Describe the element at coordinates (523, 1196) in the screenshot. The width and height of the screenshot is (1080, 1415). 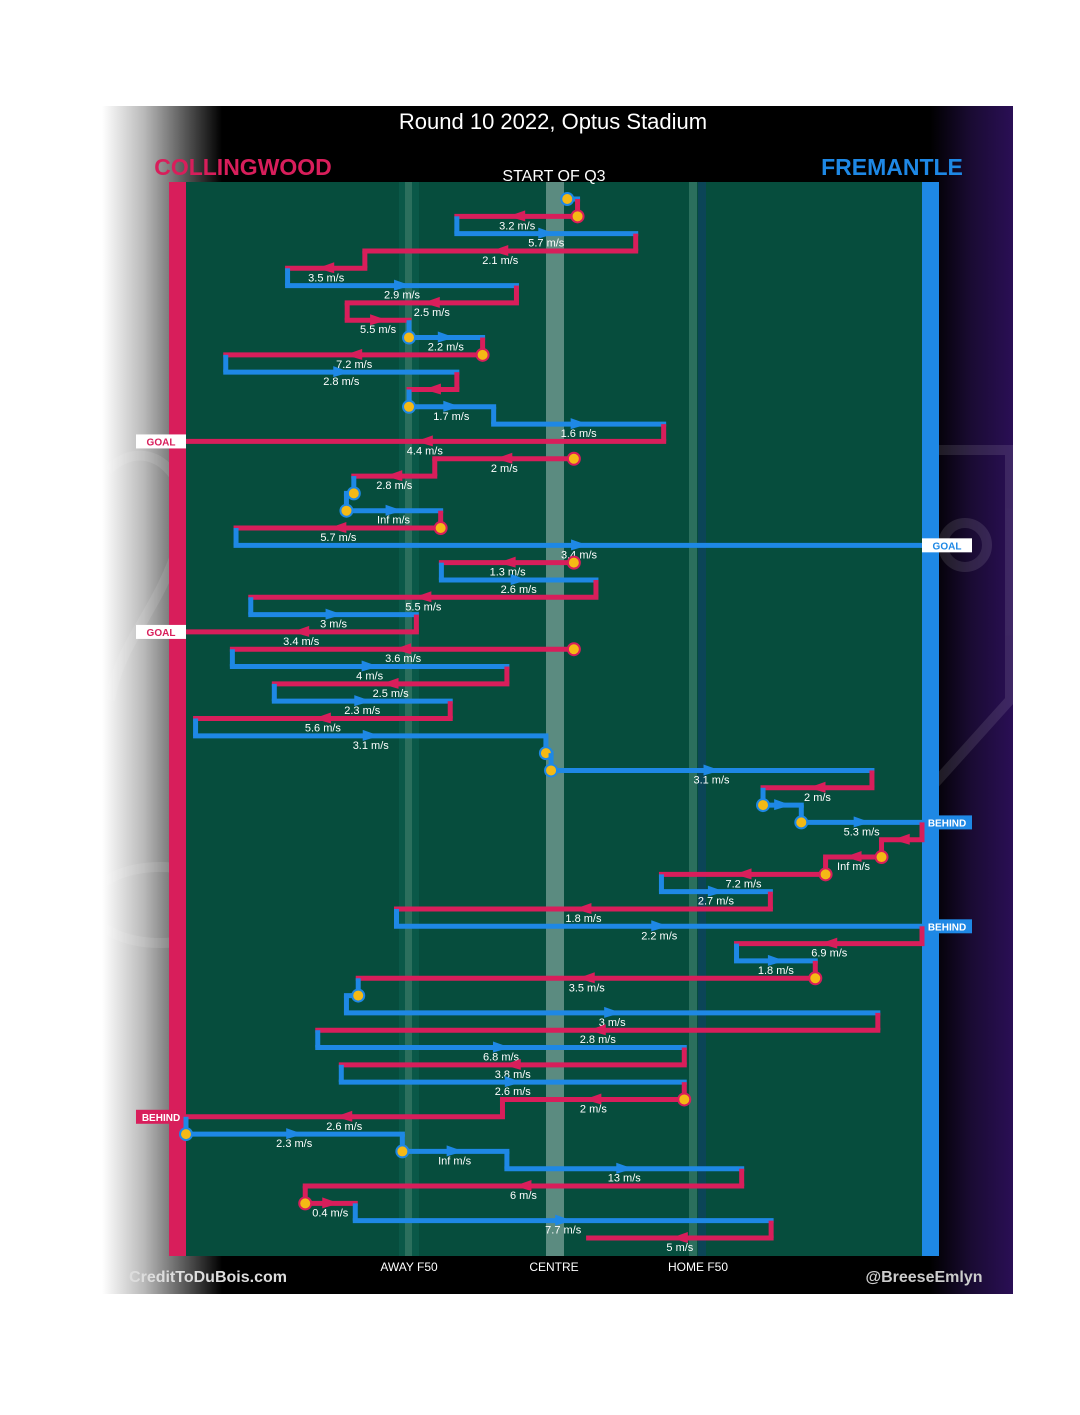
I see `speed-label: 6 m/s` at that location.